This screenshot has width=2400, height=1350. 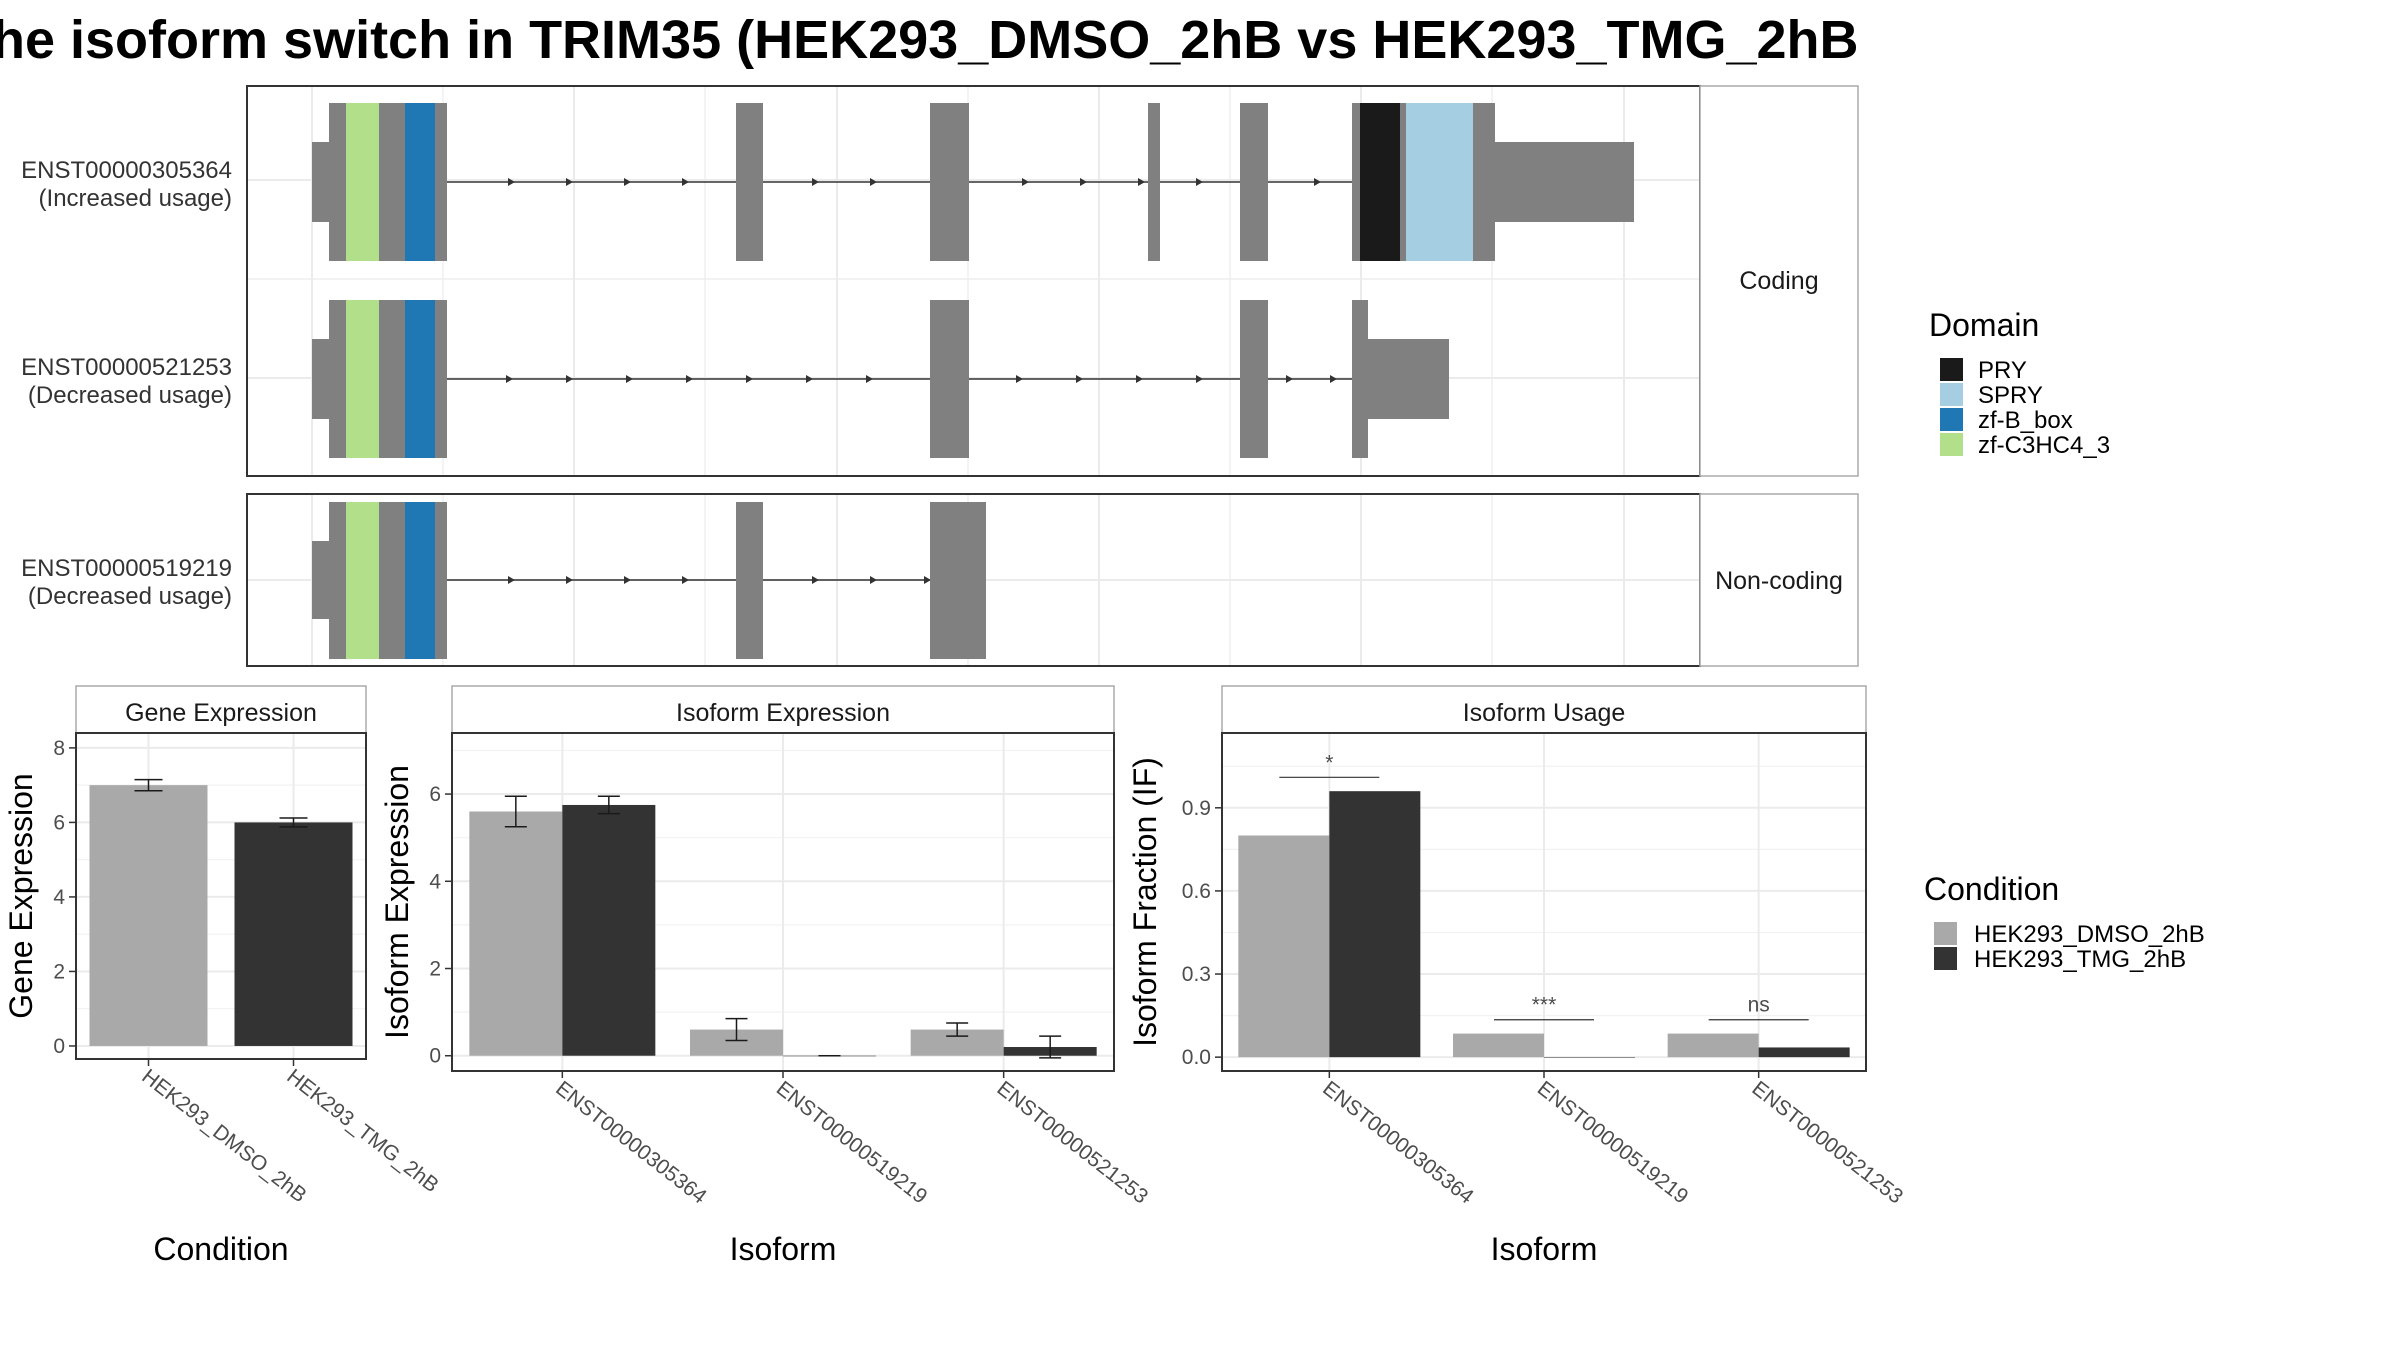 What do you see at coordinates (1544, 713) in the screenshot?
I see `panel-title: Isoform Usage` at bounding box center [1544, 713].